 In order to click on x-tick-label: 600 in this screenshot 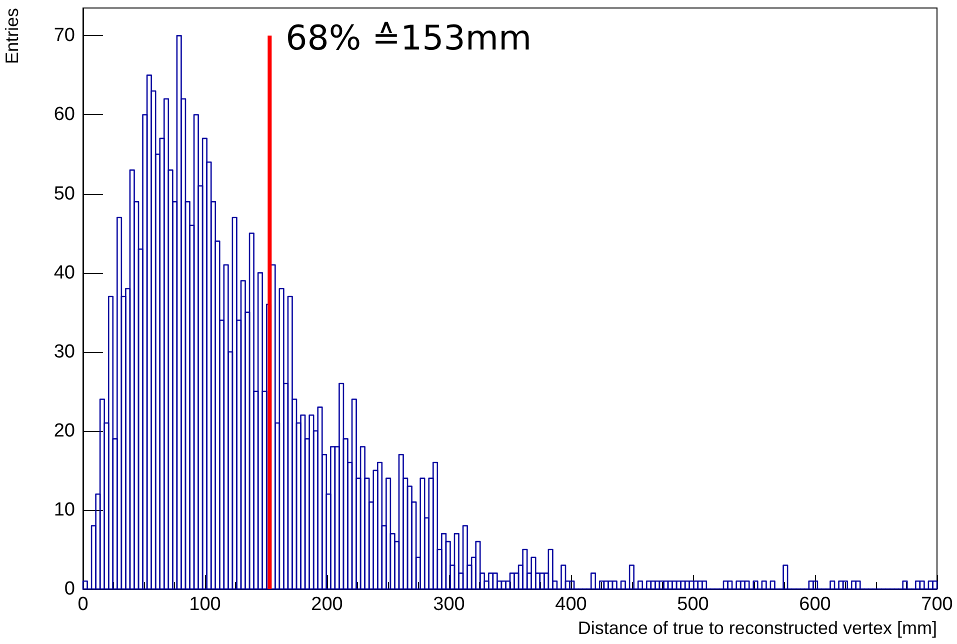, I will do `click(815, 604)`.